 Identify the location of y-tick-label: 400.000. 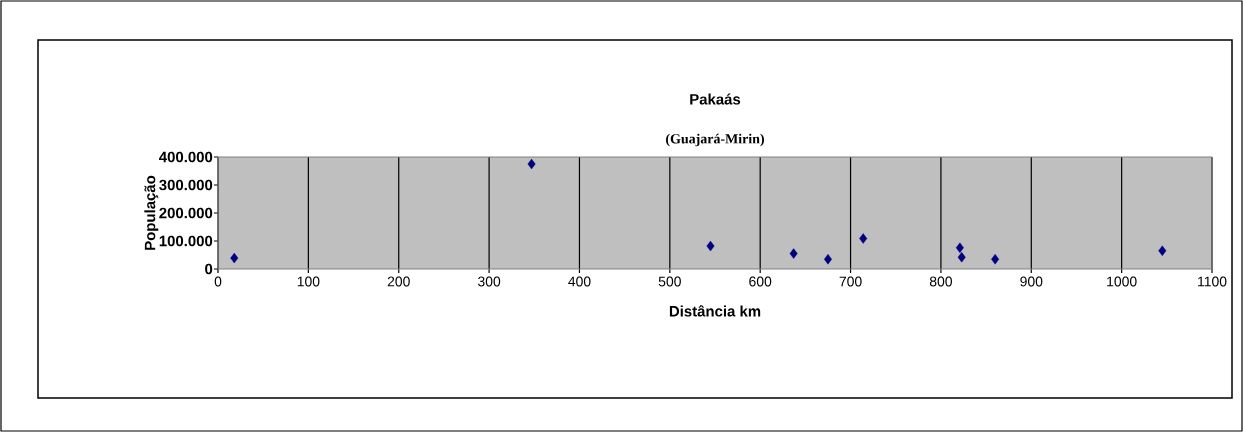
(186, 157).